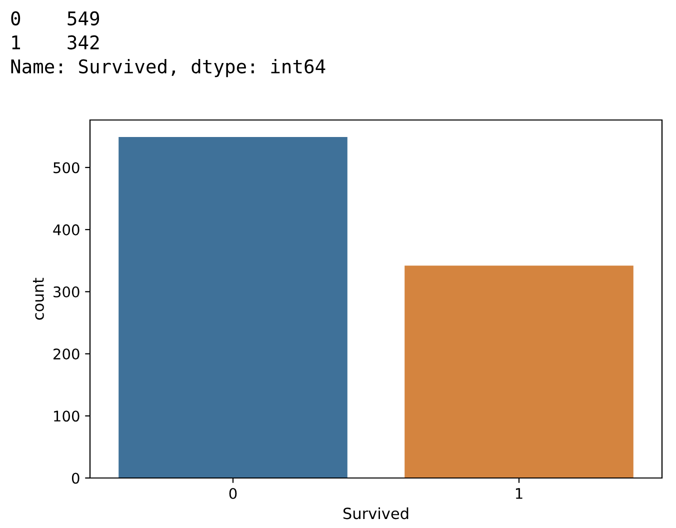 The image size is (676, 528). What do you see at coordinates (38, 299) in the screenshot?
I see `y-axis-title: count` at bounding box center [38, 299].